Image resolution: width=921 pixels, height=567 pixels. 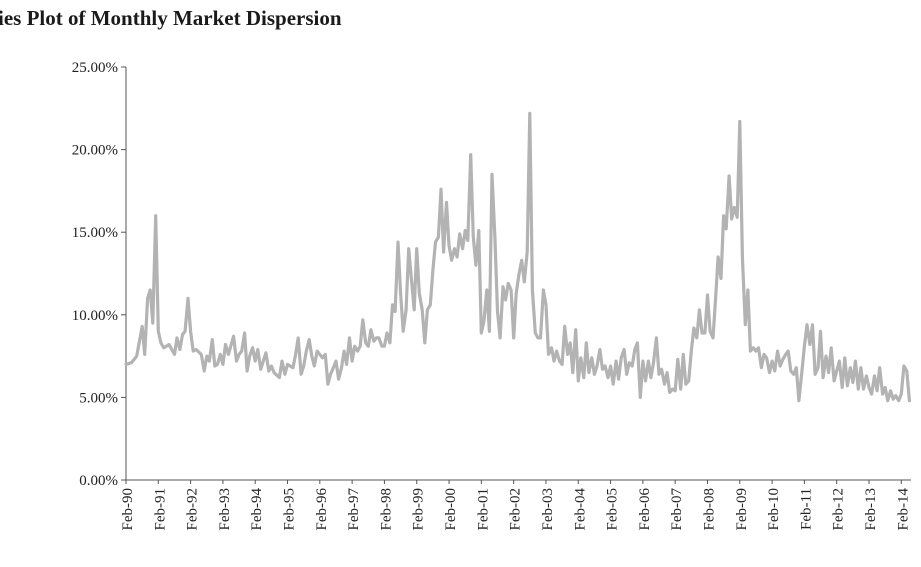 What do you see at coordinates (871, 509) in the screenshot?
I see `x-tick-label: Feb-13` at bounding box center [871, 509].